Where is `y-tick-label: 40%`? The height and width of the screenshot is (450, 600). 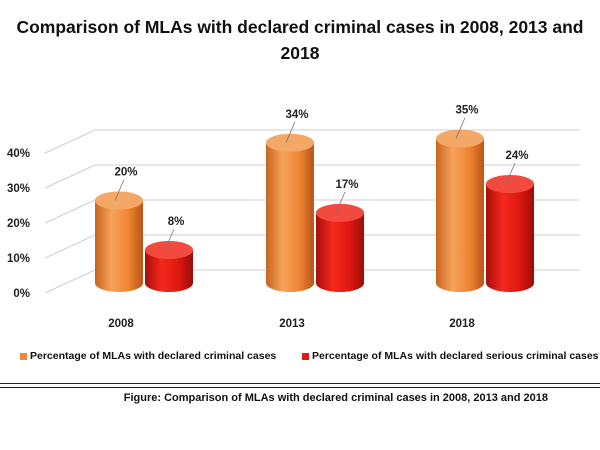 y-tick-label: 40% is located at coordinates (18, 154).